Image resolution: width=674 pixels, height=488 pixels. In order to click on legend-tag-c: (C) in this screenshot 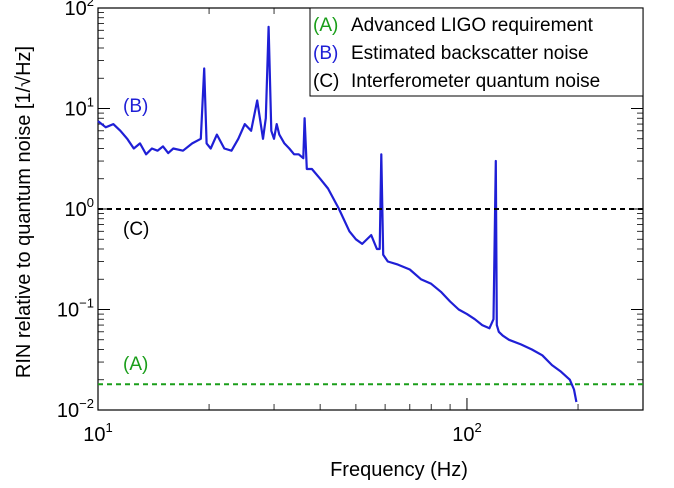, I will do `click(326, 81)`.